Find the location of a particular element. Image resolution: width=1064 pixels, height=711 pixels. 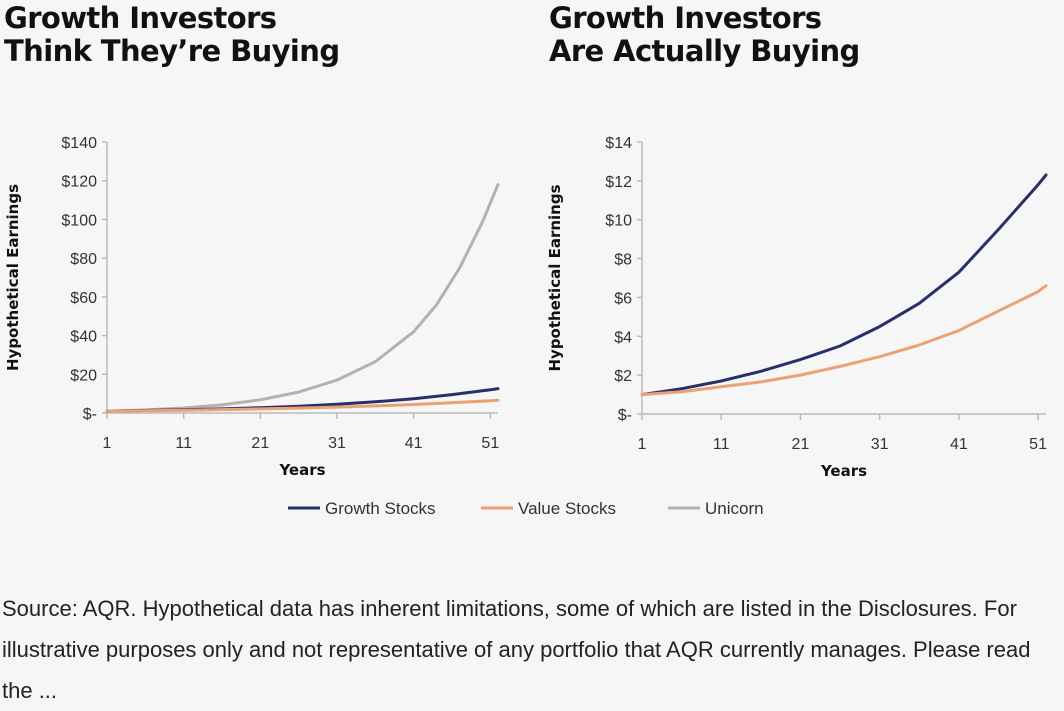

left-x-tick-label: 31 is located at coordinates (337, 443).